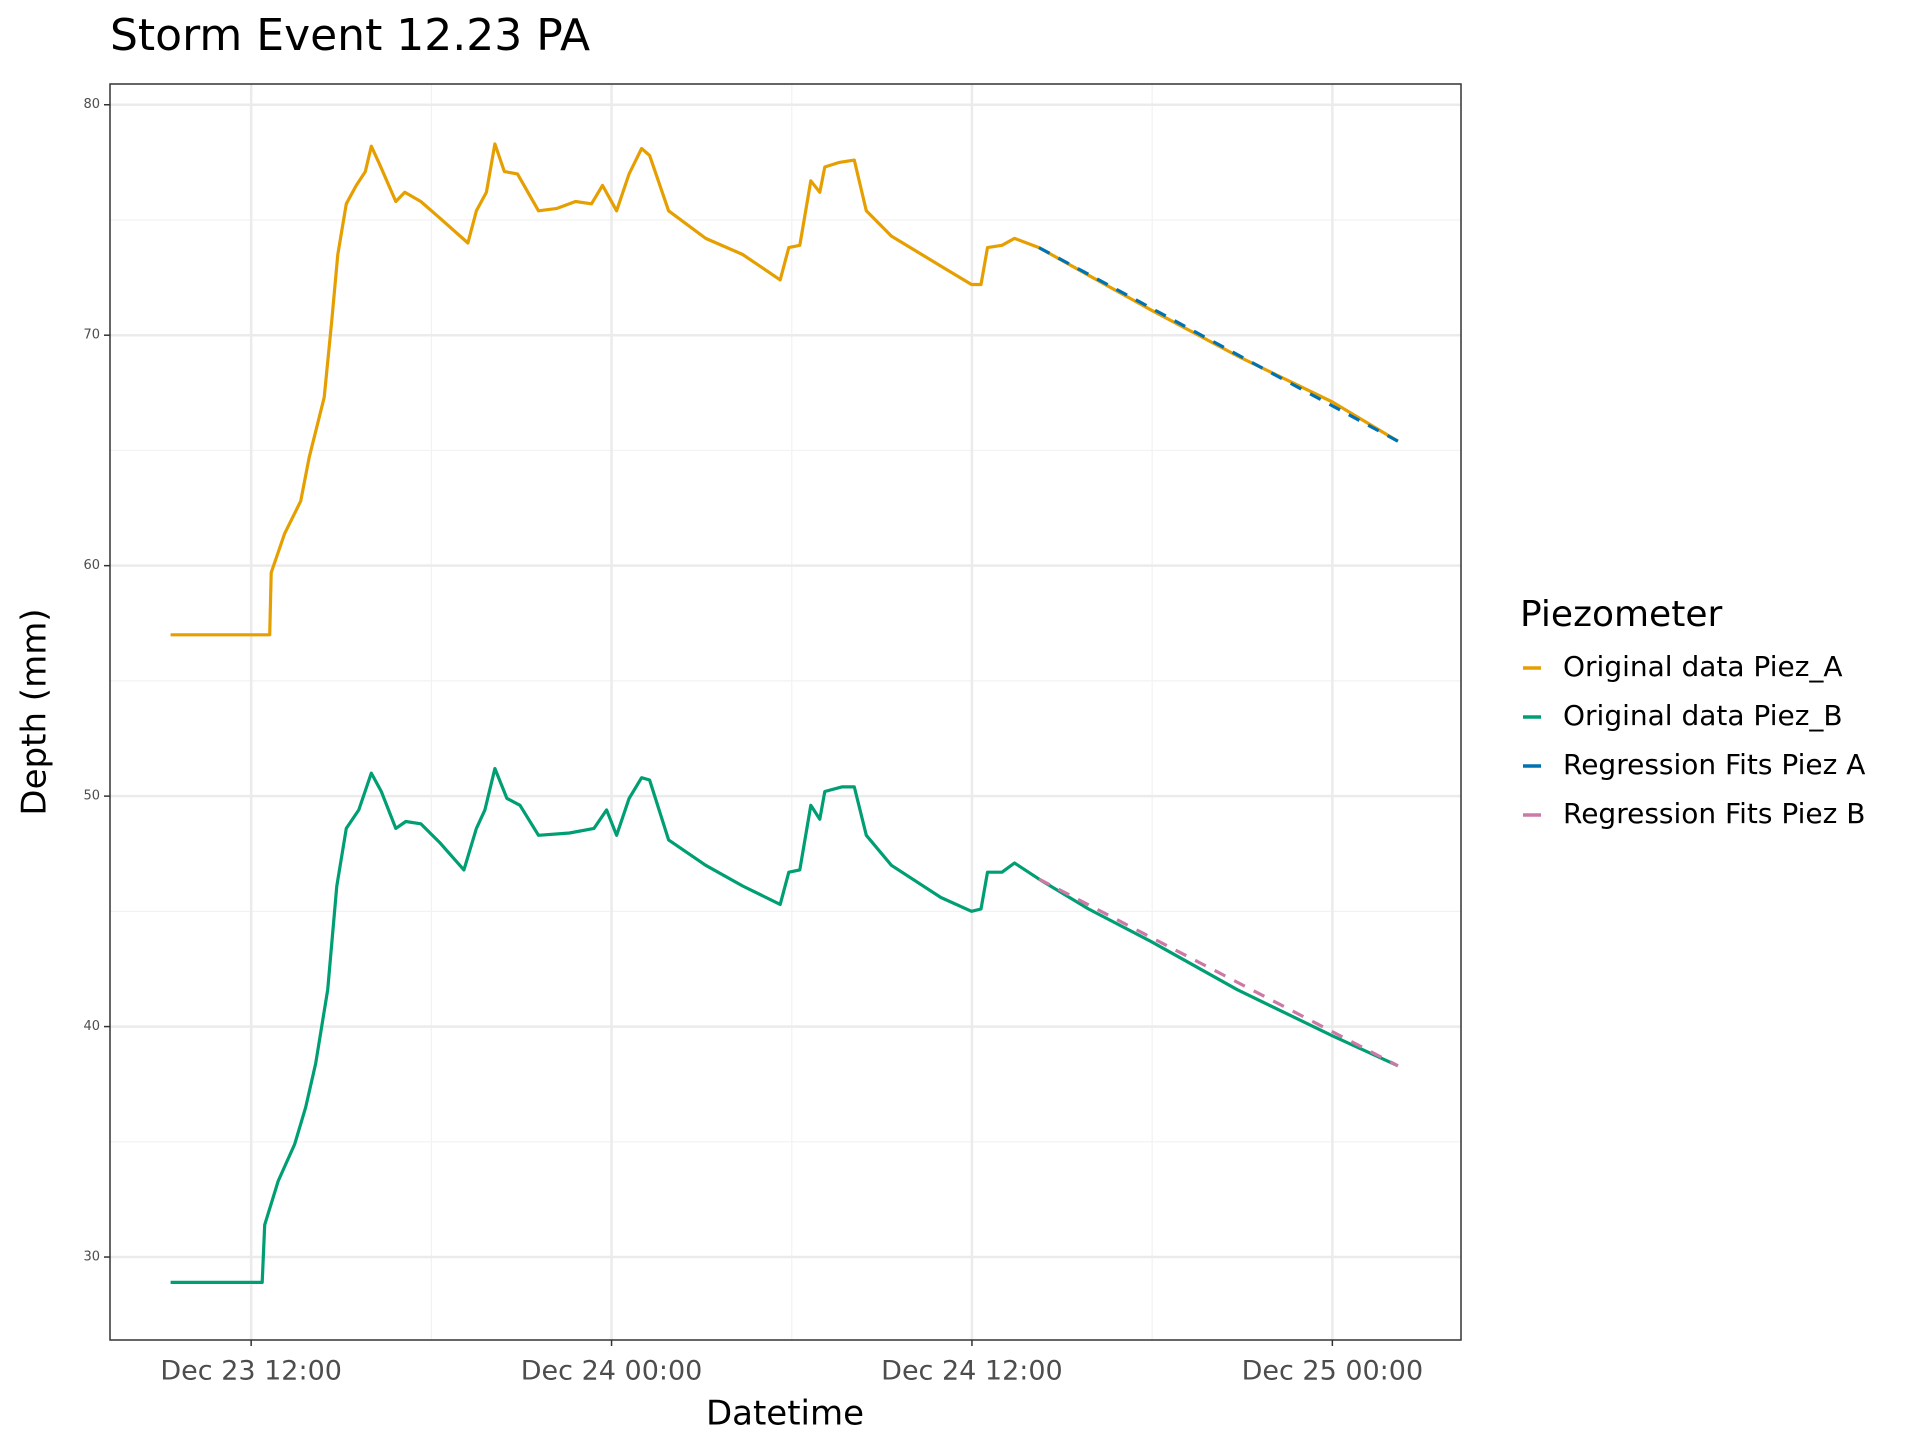 Image resolution: width=1920 pixels, height=1441 pixels. I want to click on legend-label: Regression Fits Piez B, so click(1714, 813).